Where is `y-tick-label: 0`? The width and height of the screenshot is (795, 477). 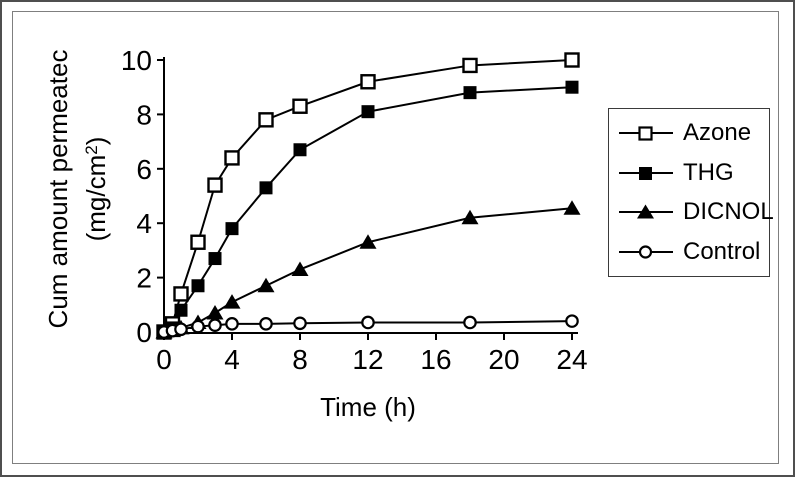
y-tick-label: 0 is located at coordinates (144, 332).